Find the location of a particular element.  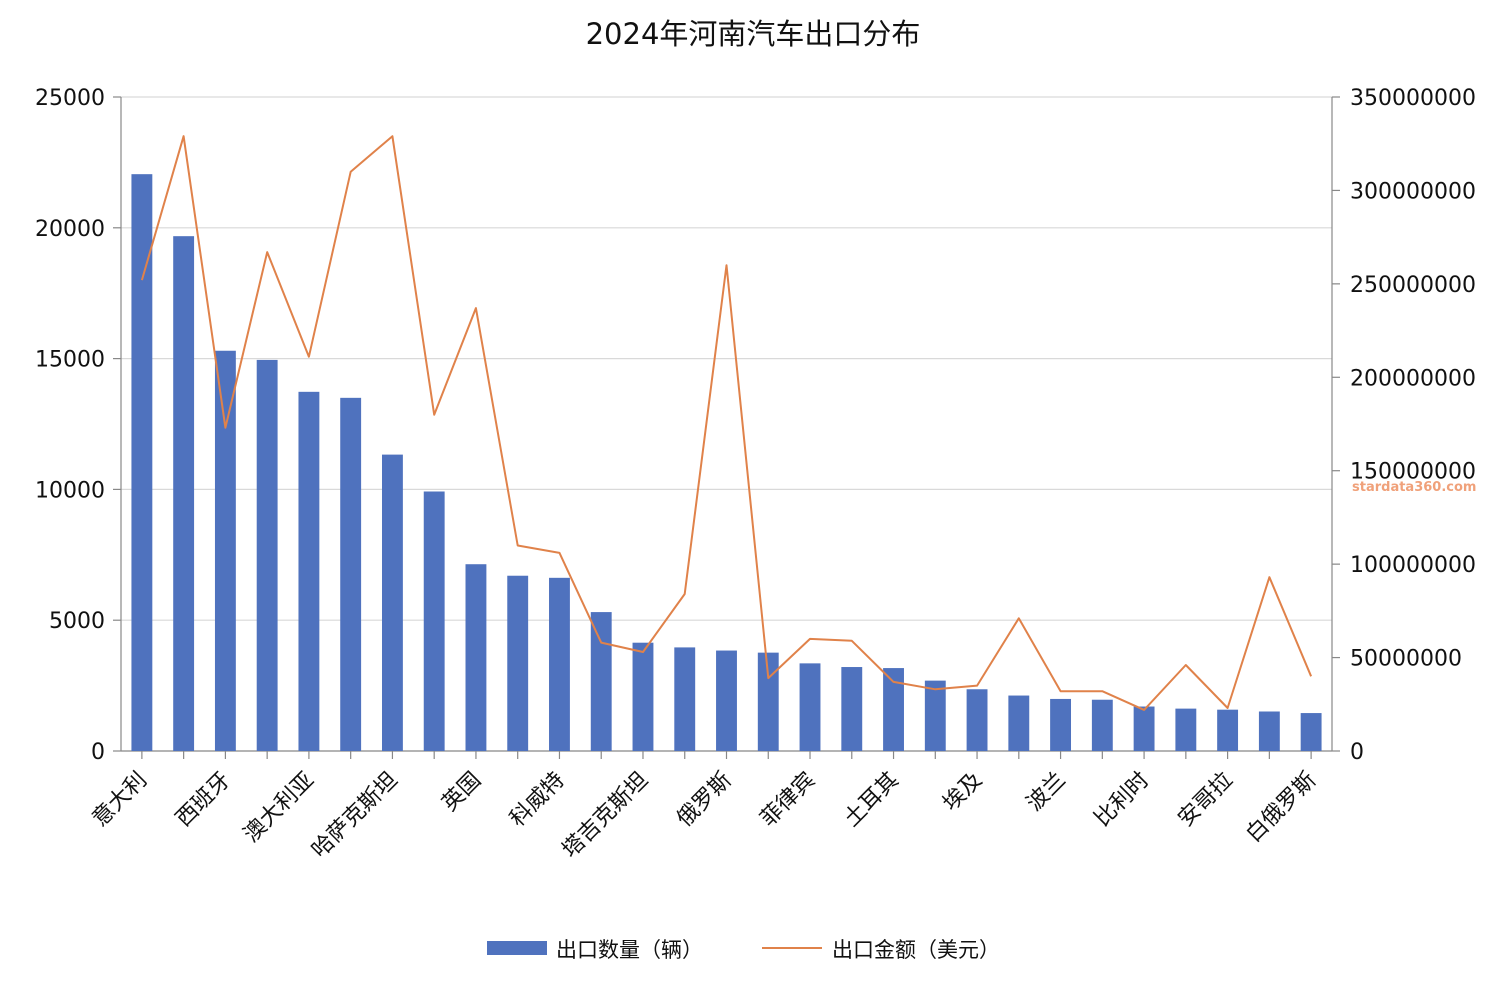

x-tick-label: 波兰 is located at coordinates (1046, 792).